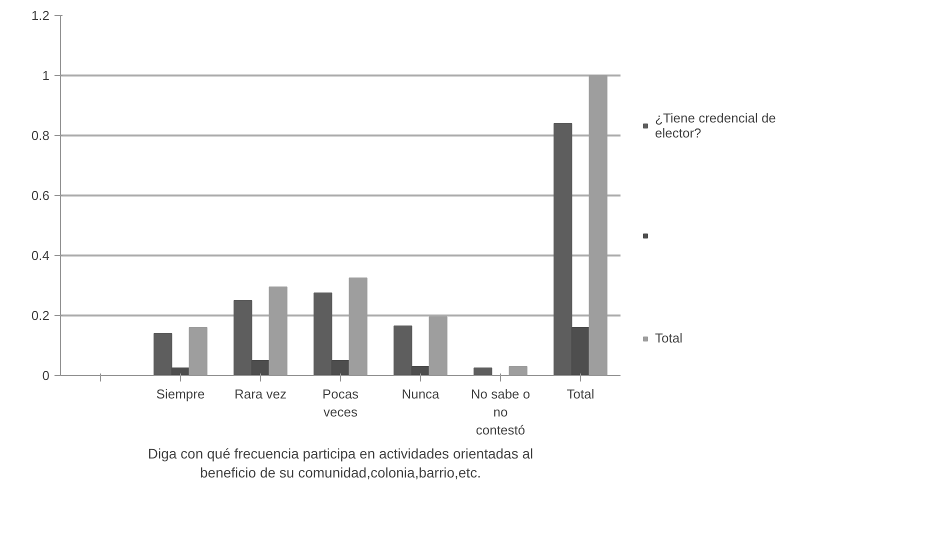 This screenshot has height=549, width=934. What do you see at coordinates (40, 15) in the screenshot?
I see `y-tick-label: 1.2` at bounding box center [40, 15].